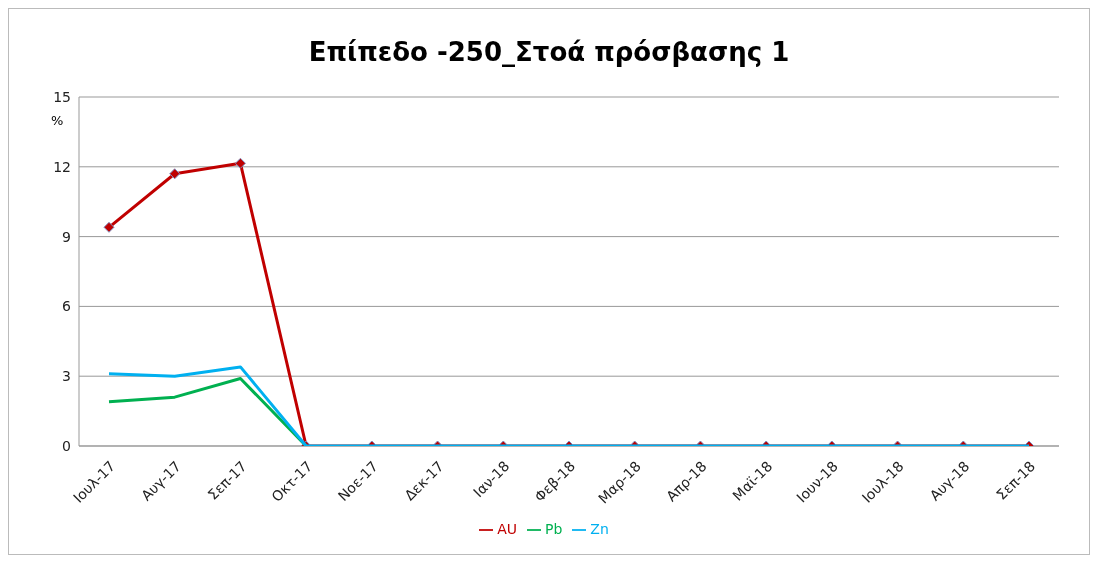 This screenshot has height=563, width=1097. I want to click on legend-label: Pb, so click(554, 529).